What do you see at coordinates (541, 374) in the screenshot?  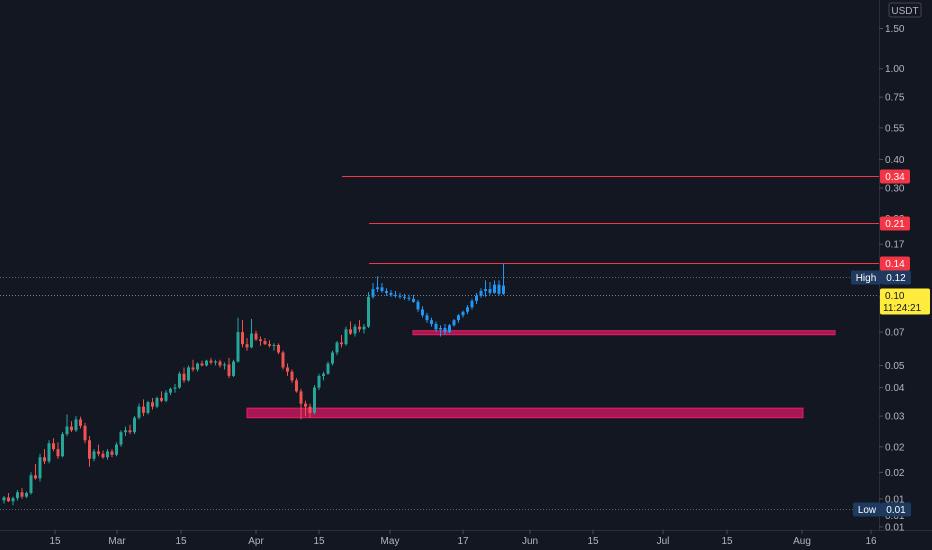 I see `support-zones` at bounding box center [541, 374].